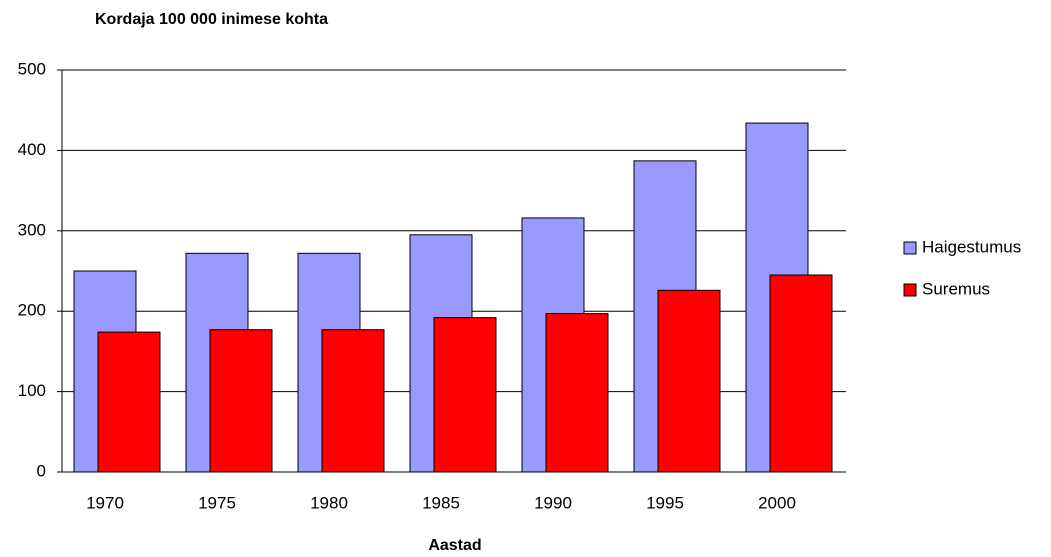 The image size is (1051, 557). Describe the element at coordinates (956, 288) in the screenshot. I see `legend-label: Suremus` at that location.